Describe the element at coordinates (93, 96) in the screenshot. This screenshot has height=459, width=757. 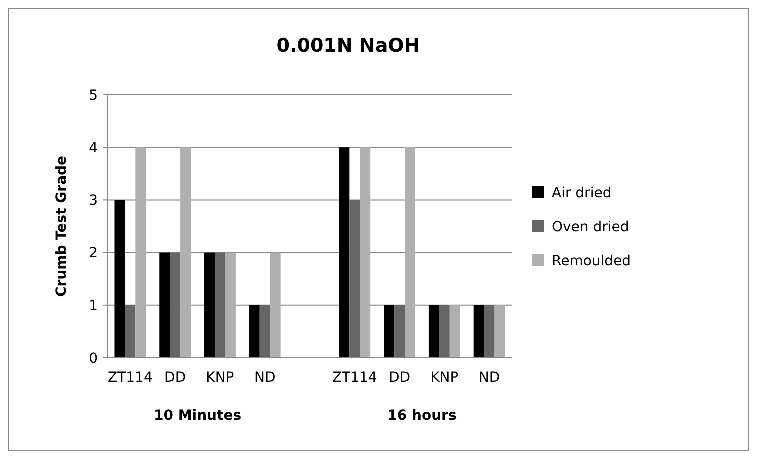
I see `y-tick-label: 5` at that location.